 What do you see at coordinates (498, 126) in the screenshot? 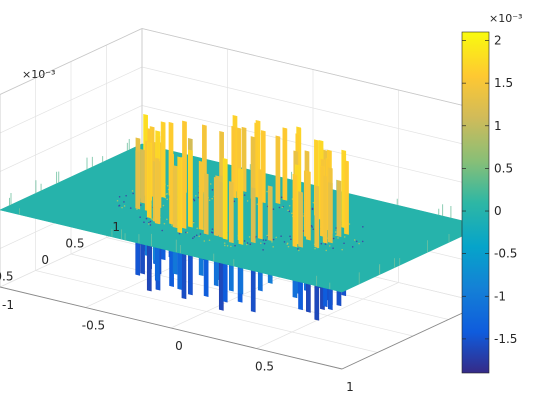
I see `colorbar-tick-label: 1` at bounding box center [498, 126].